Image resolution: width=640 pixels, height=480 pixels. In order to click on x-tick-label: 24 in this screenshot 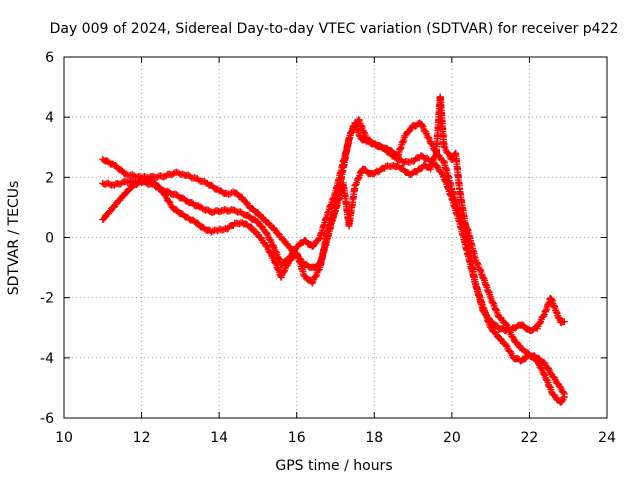, I will do `click(607, 438)`.